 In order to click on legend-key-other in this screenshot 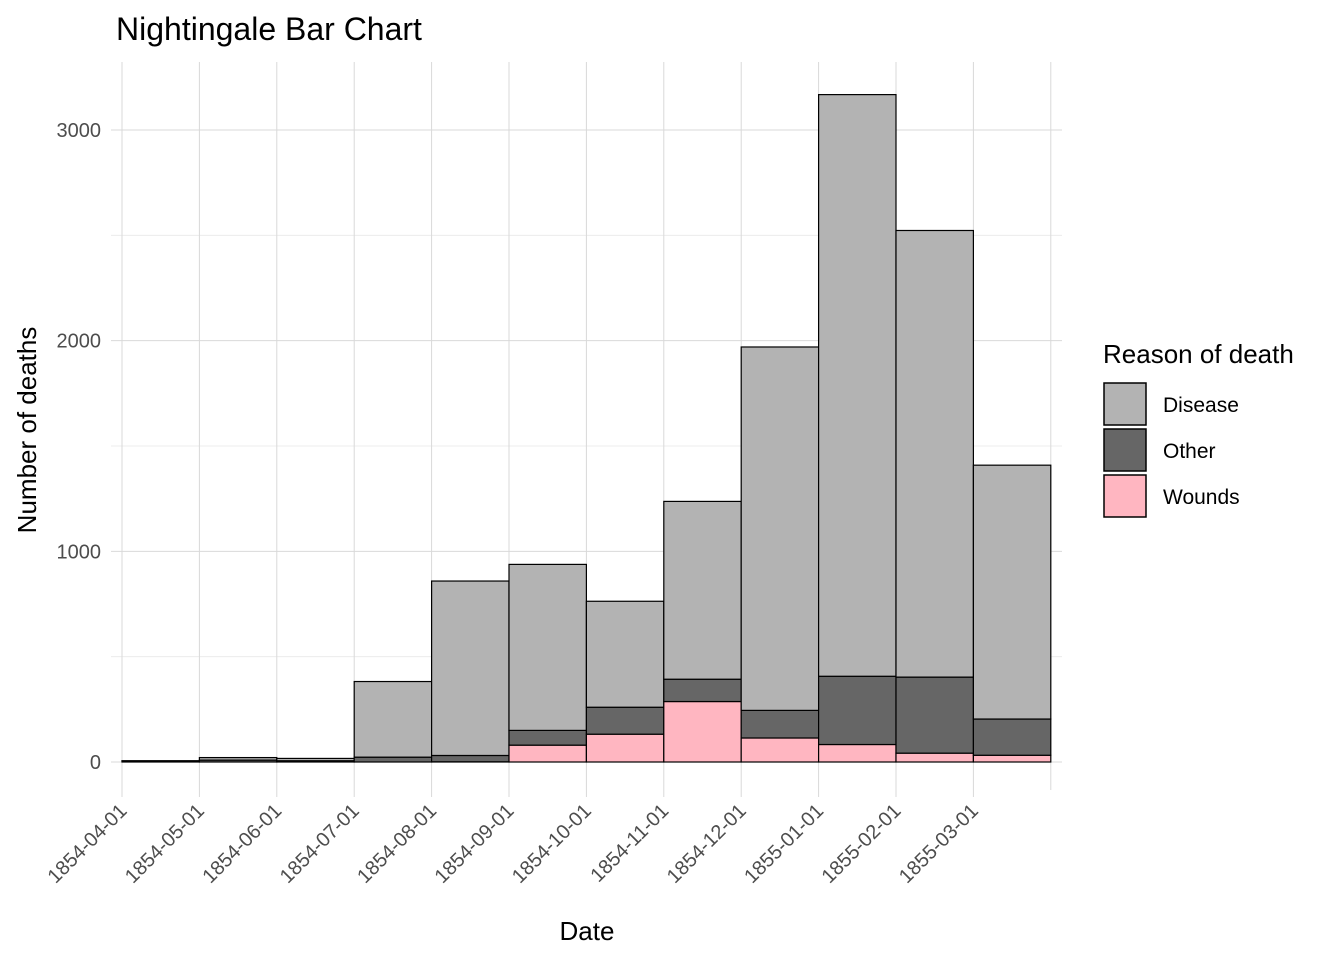, I will do `click(1125, 450)`.